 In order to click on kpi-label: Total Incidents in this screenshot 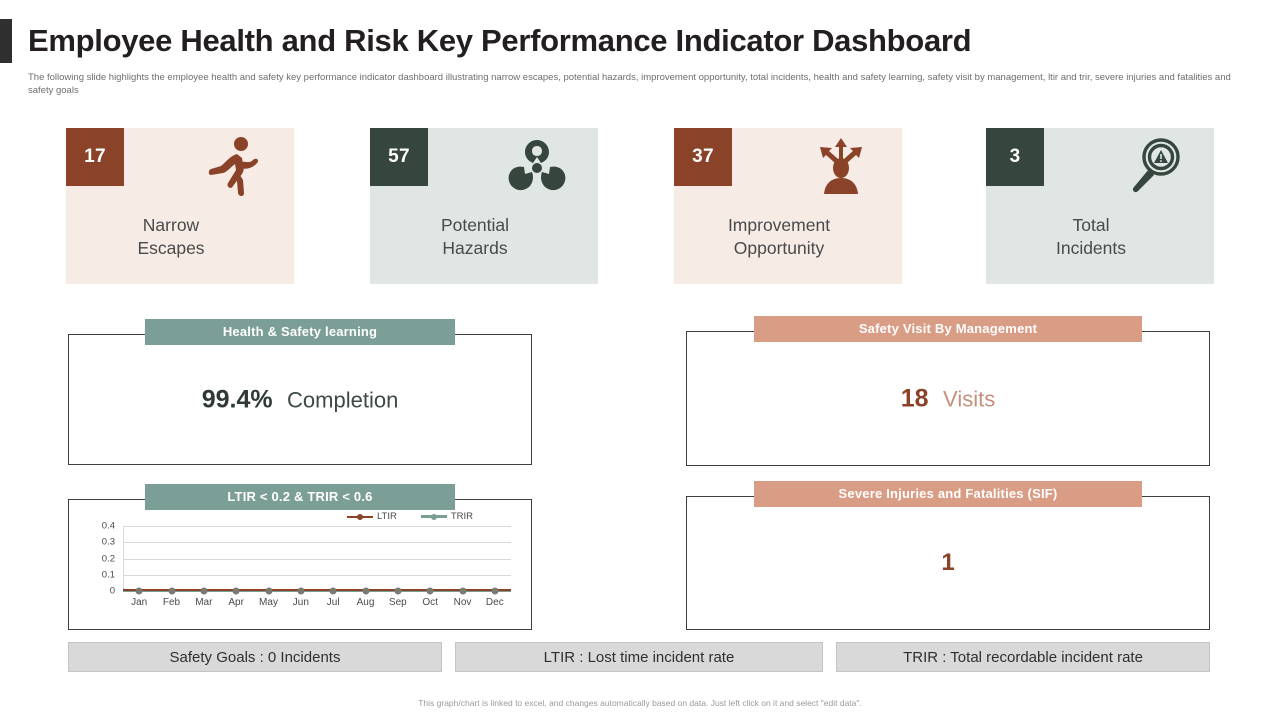, I will do `click(1091, 237)`.